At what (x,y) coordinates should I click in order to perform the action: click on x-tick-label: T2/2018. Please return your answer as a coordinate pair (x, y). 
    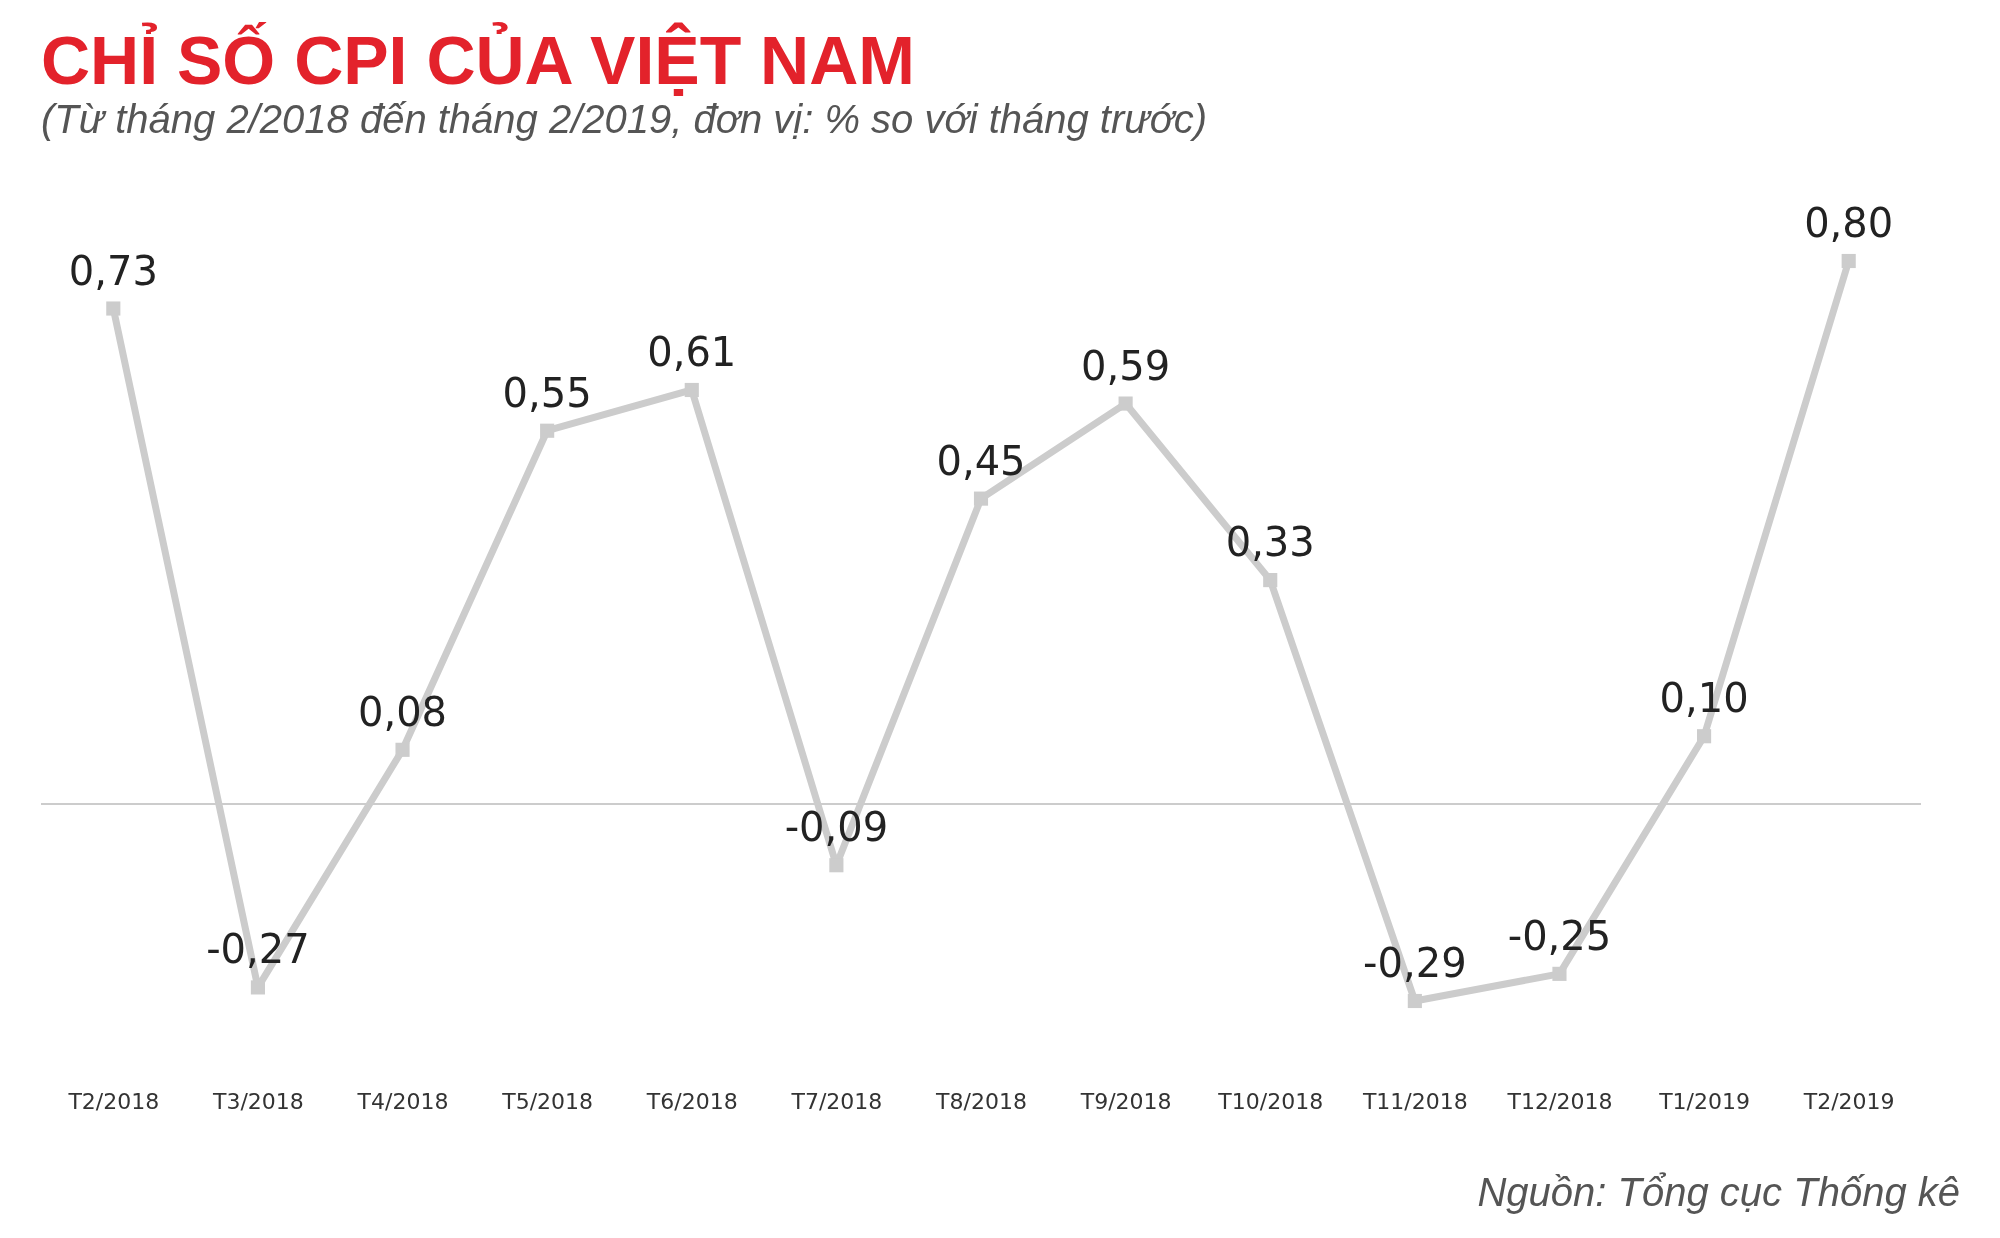
    Looking at the image, I should click on (113, 1101).